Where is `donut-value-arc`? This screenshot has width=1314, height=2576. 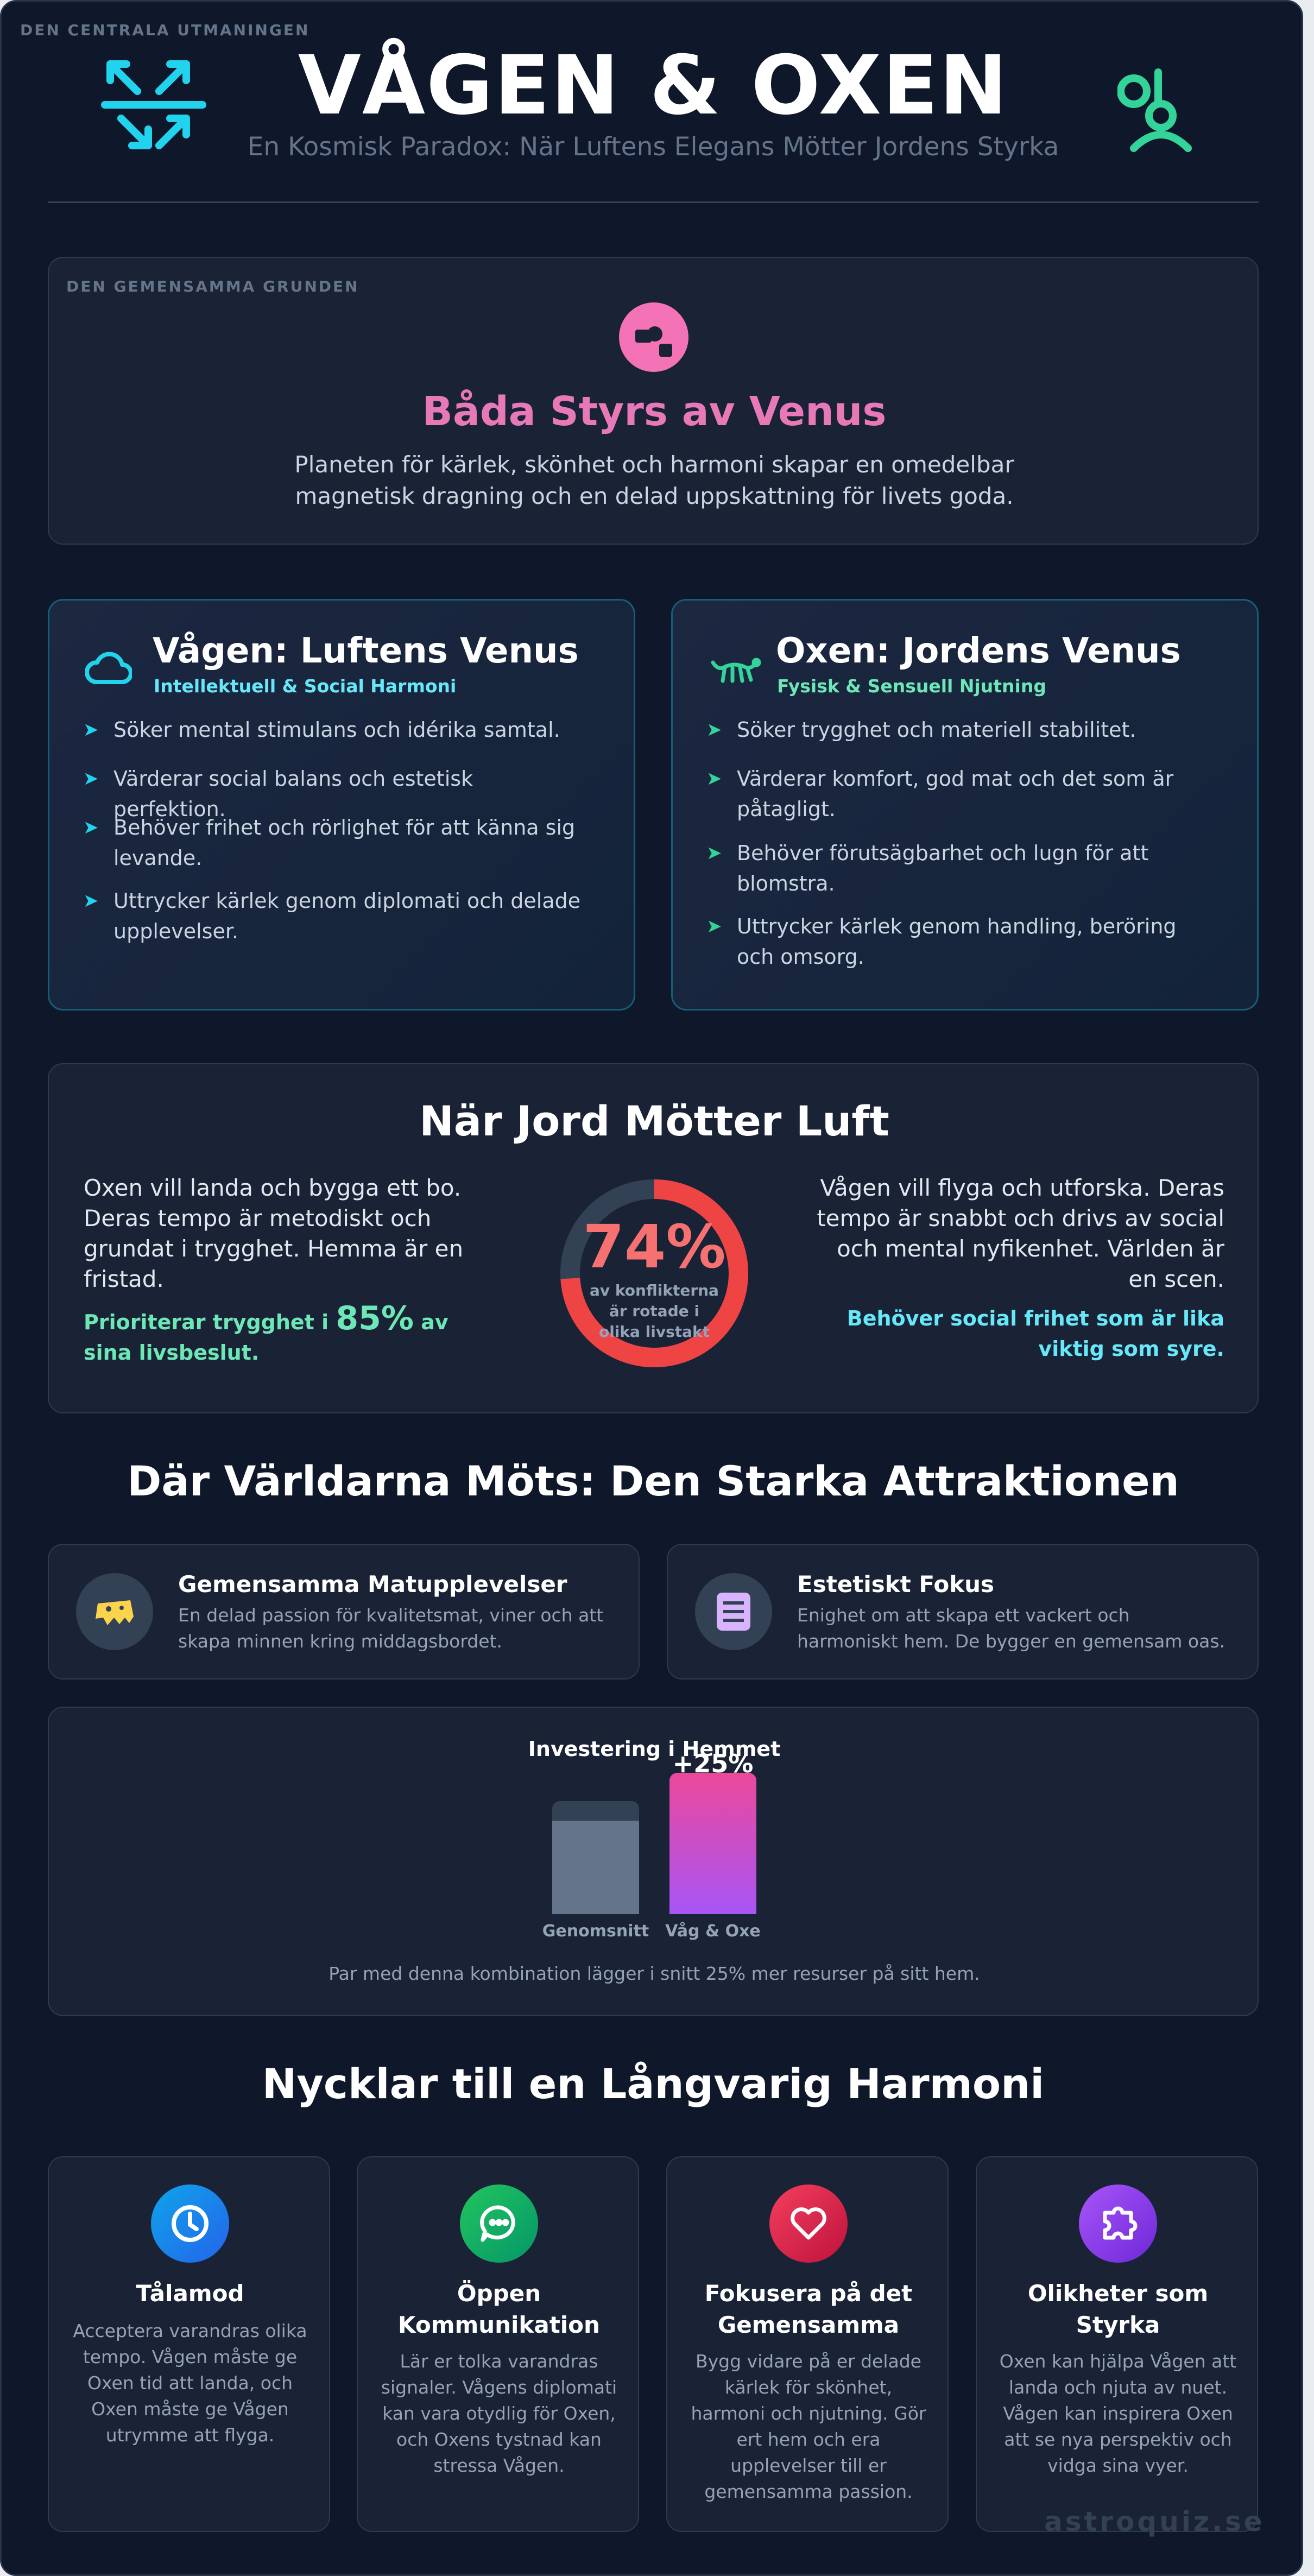 donut-value-arc is located at coordinates (654, 1273).